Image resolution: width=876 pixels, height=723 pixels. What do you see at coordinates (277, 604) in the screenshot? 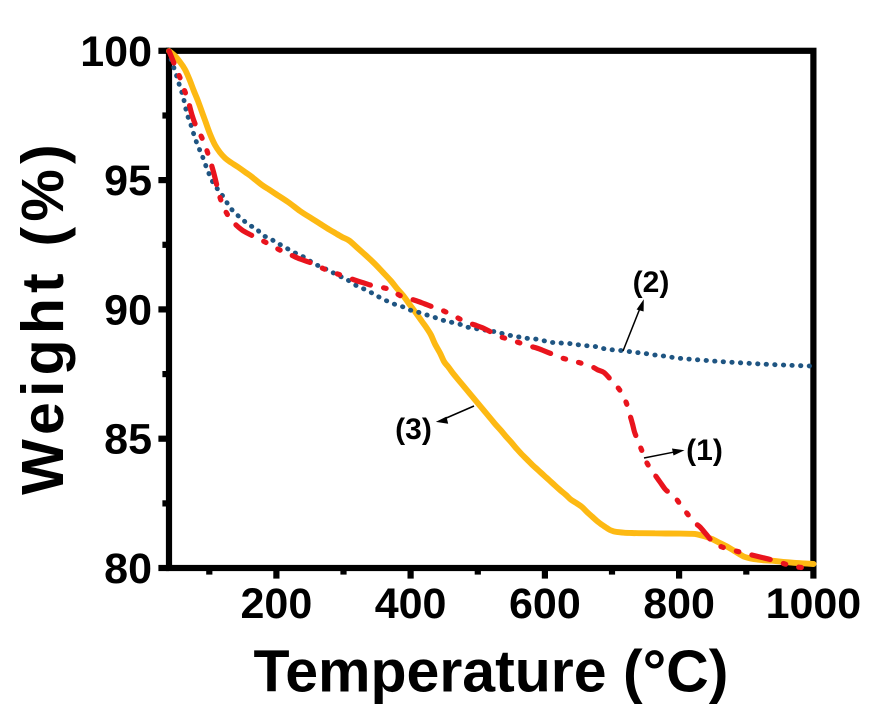
I see `svg-text: 200` at bounding box center [277, 604].